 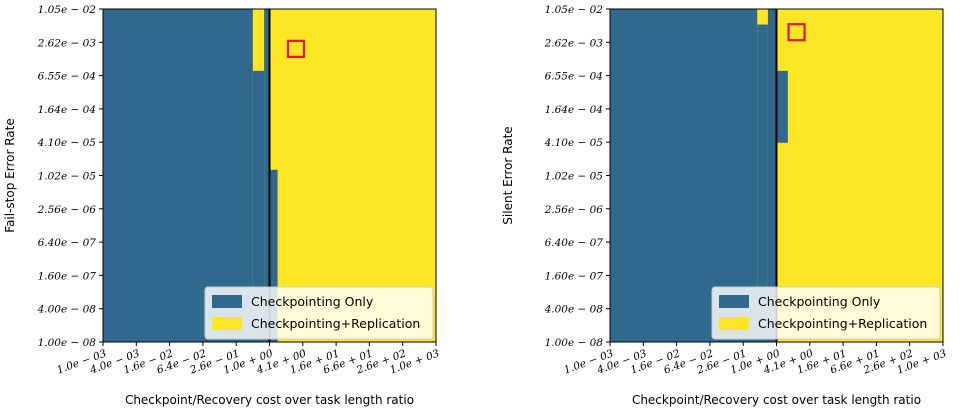 What do you see at coordinates (10, 175) in the screenshot?
I see `y-axis-label: Fail-stop Error Rate` at bounding box center [10, 175].